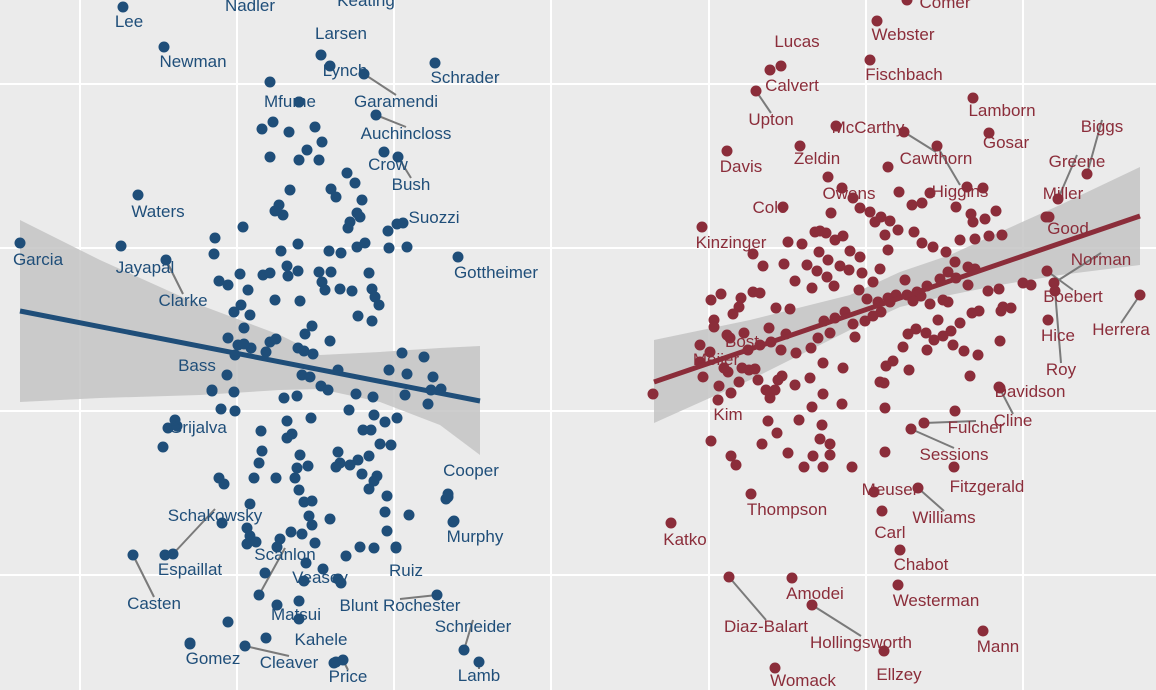 Image resolution: width=1156 pixels, height=690 pixels. What do you see at coordinates (182, 300) in the screenshot?
I see `member-label: Clarke` at bounding box center [182, 300].